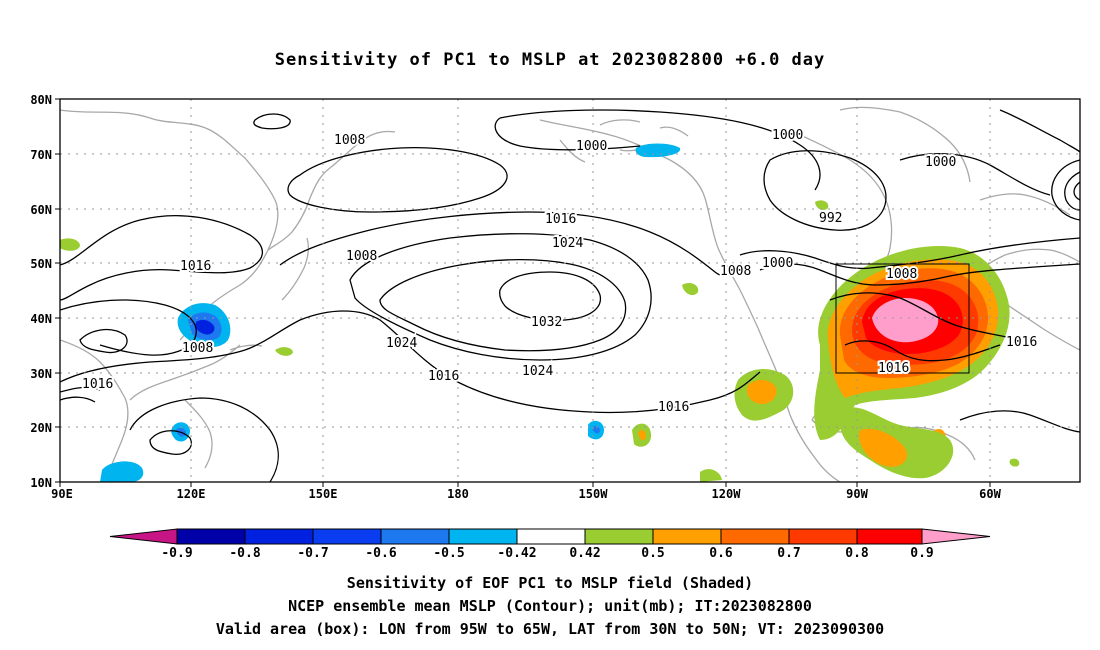 Image resolution: width=1100 pixels, height=650 pixels. I want to click on lat-tick-label: 80N, so click(41, 100).